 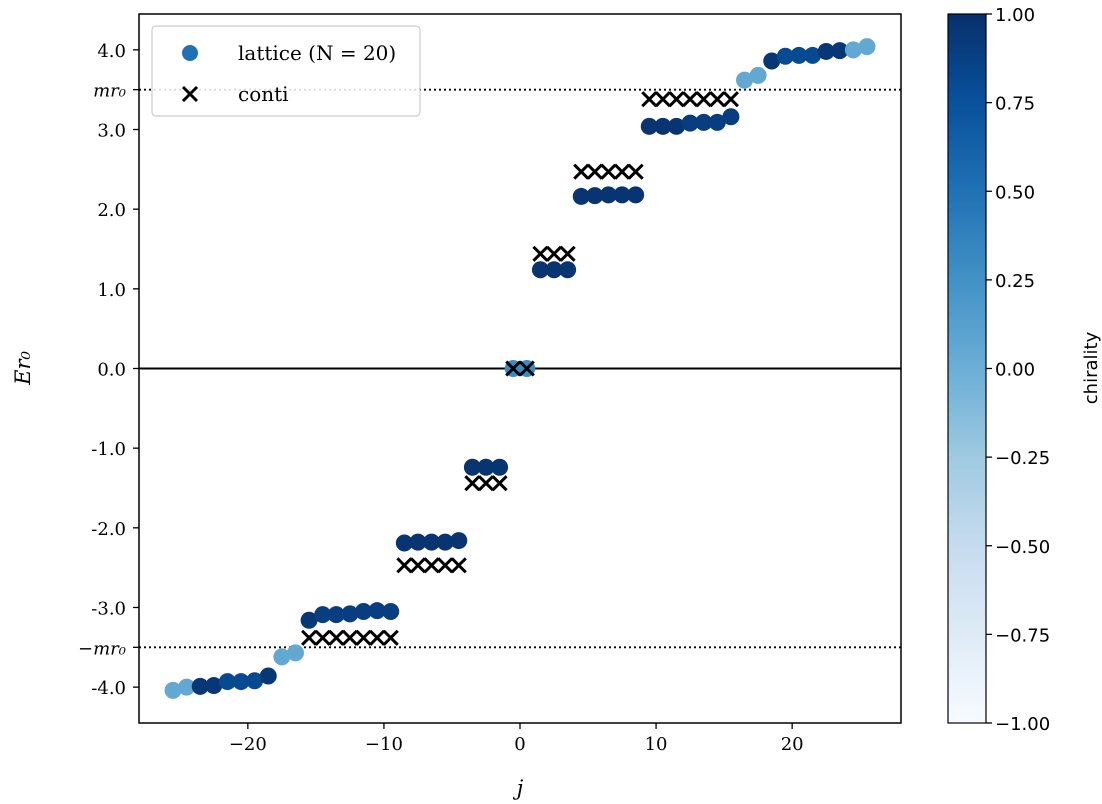 What do you see at coordinates (109, 91) in the screenshot?
I see `y-reference-label: mr₀` at bounding box center [109, 91].